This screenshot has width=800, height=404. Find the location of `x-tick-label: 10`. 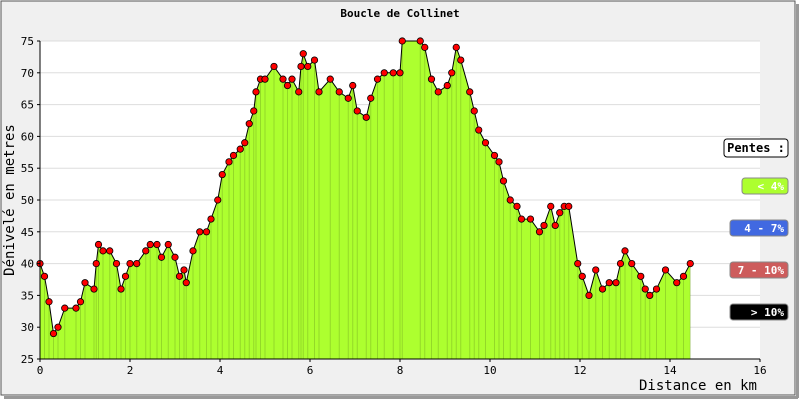

x-tick-label: 10 is located at coordinates (489, 370).